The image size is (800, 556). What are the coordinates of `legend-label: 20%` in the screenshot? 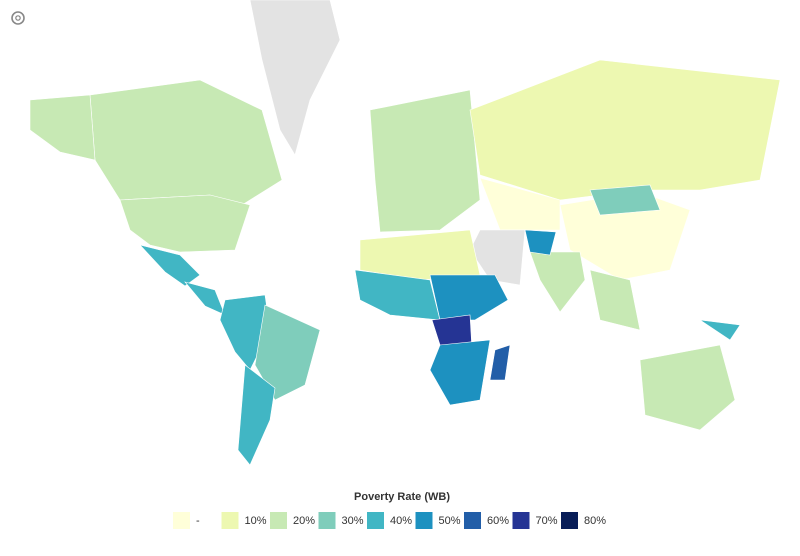 It's located at (304, 521).